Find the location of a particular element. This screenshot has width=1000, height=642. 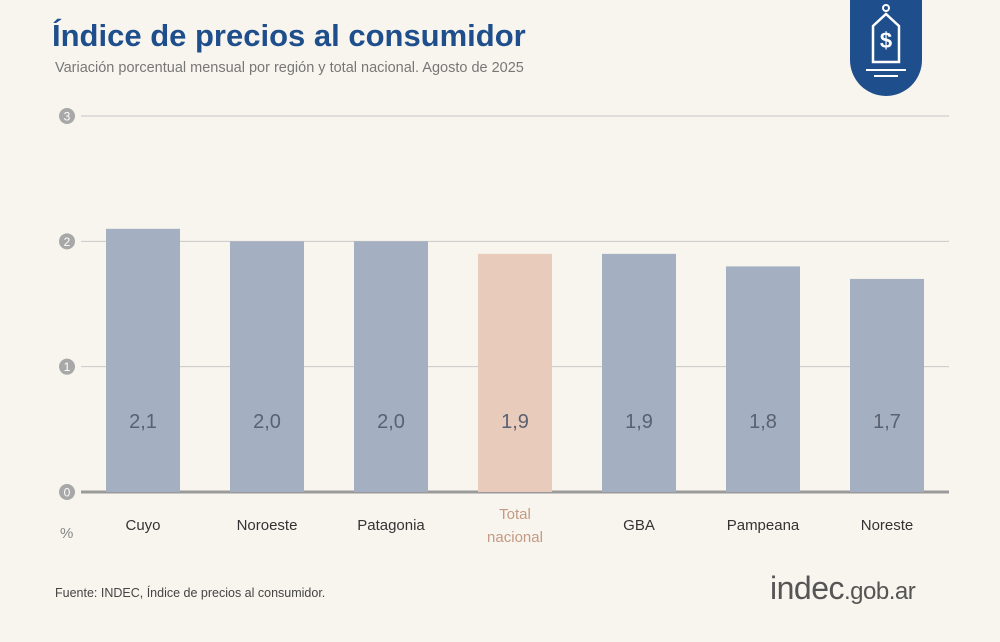

y-tick-label: 2 is located at coordinates (67, 242).